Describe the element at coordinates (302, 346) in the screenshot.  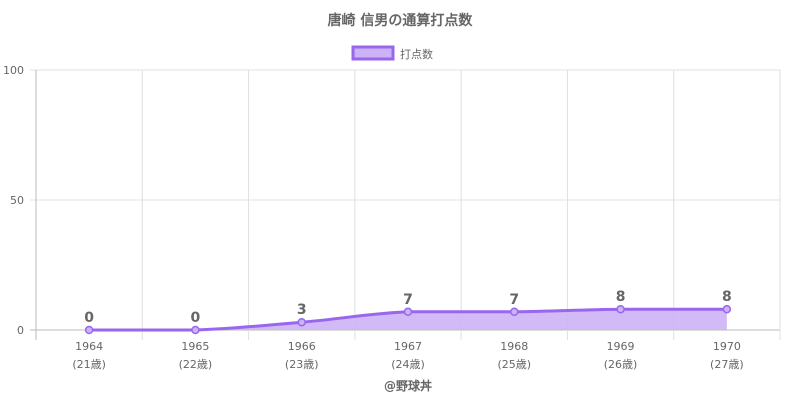
I see `x-tick-label: 1966` at that location.